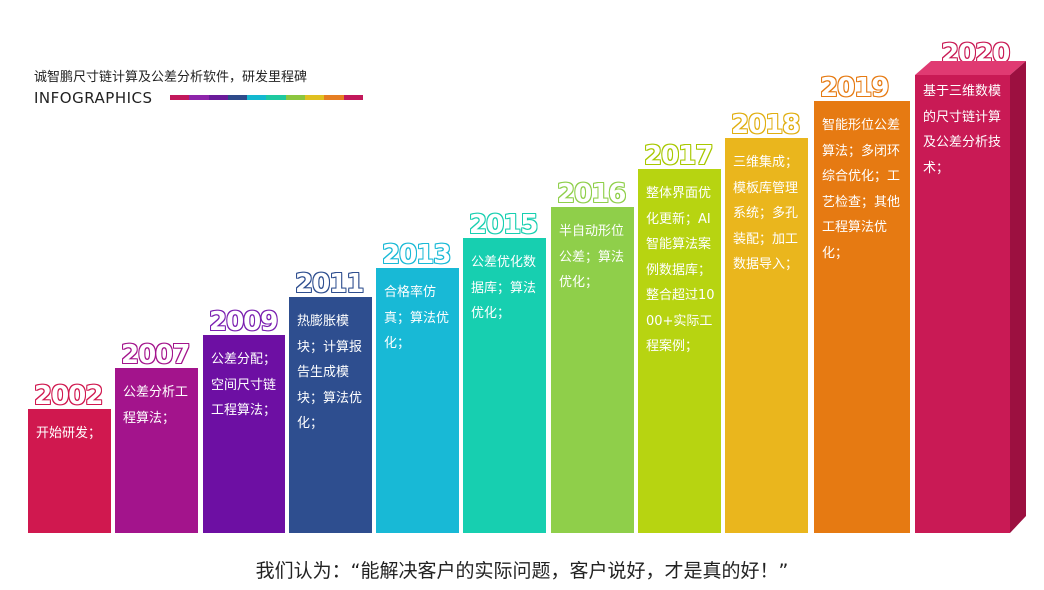 This screenshot has height=590, width=1044. Describe the element at coordinates (592, 257) in the screenshot. I see `milestone-description: 半自动形位公差；算法优化；` at that location.